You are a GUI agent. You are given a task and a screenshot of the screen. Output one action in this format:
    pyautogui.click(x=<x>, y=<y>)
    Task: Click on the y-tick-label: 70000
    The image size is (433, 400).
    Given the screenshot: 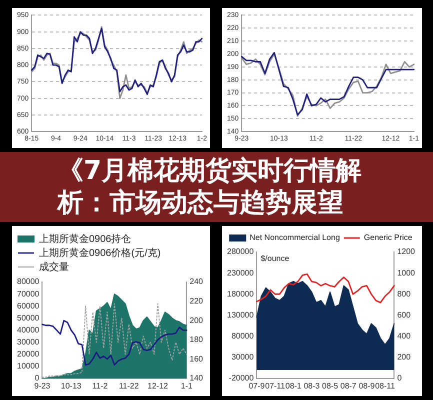 What is the action you would take?
    pyautogui.click(x=28, y=293)
    